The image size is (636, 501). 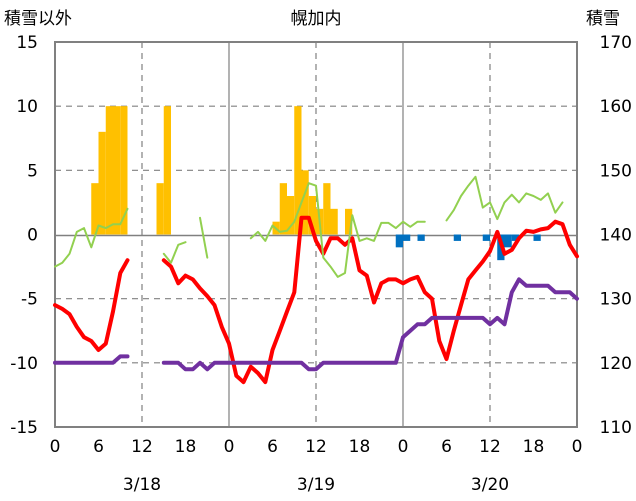 What do you see at coordinates (24, 235) in the screenshot?
I see `left-axis-ticks: 15 10 5 0 -5 -10 -15` at bounding box center [24, 235].